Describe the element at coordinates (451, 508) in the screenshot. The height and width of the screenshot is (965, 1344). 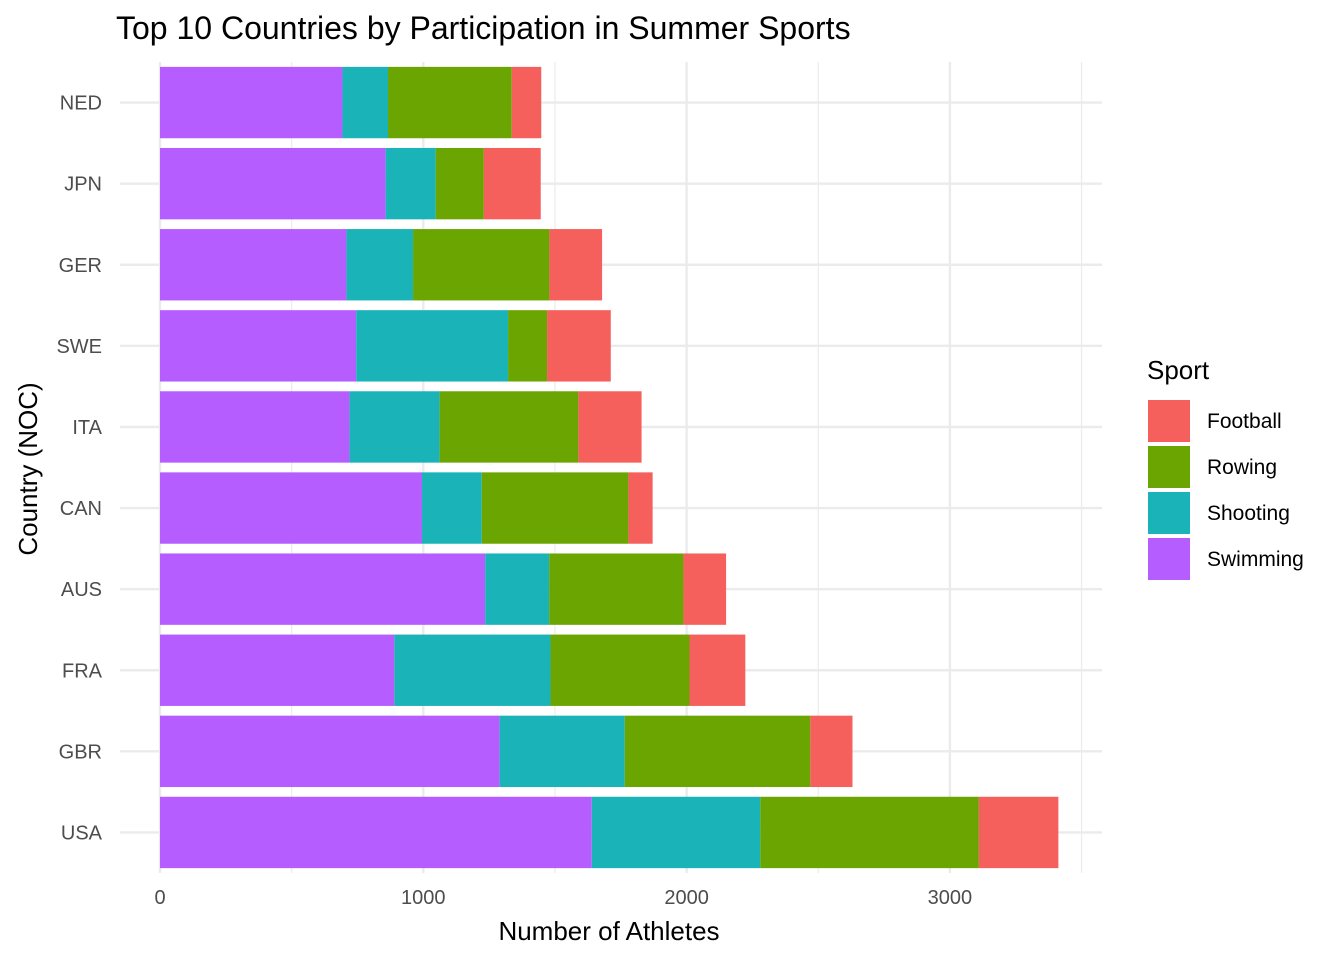
I see `bar-can-shooting` at that location.